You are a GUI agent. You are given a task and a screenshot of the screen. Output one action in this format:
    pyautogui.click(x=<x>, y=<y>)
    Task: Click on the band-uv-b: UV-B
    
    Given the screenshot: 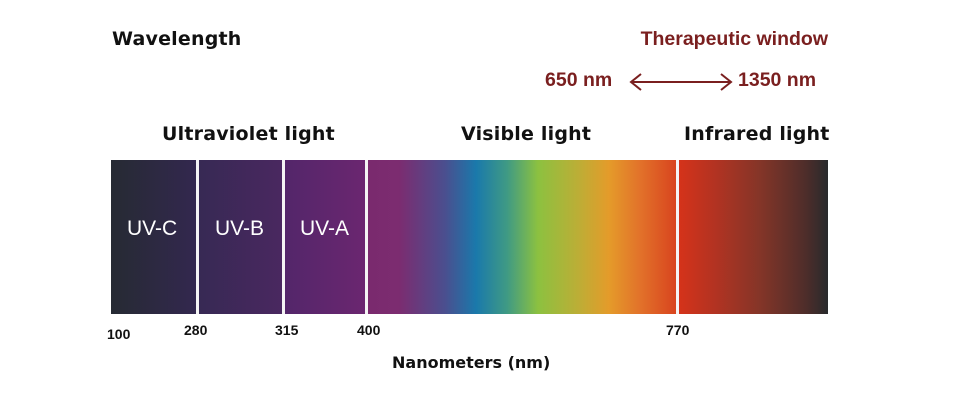 What is the action you would take?
    pyautogui.click(x=241, y=237)
    